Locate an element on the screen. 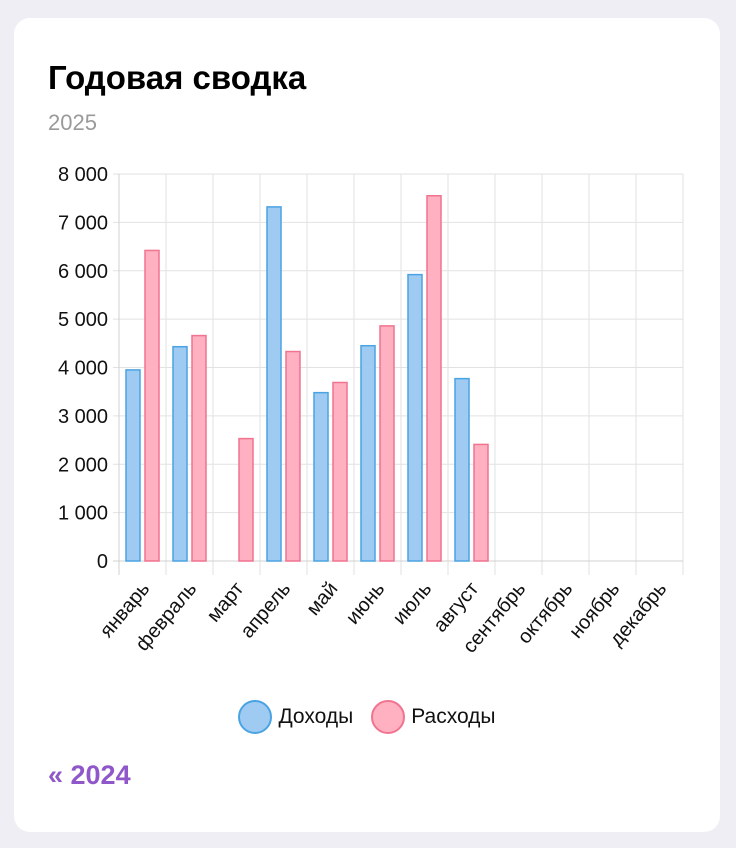 Image resolution: width=736 pixels, height=848 pixels. legend-label-expenses: Расходы is located at coordinates (453, 716).